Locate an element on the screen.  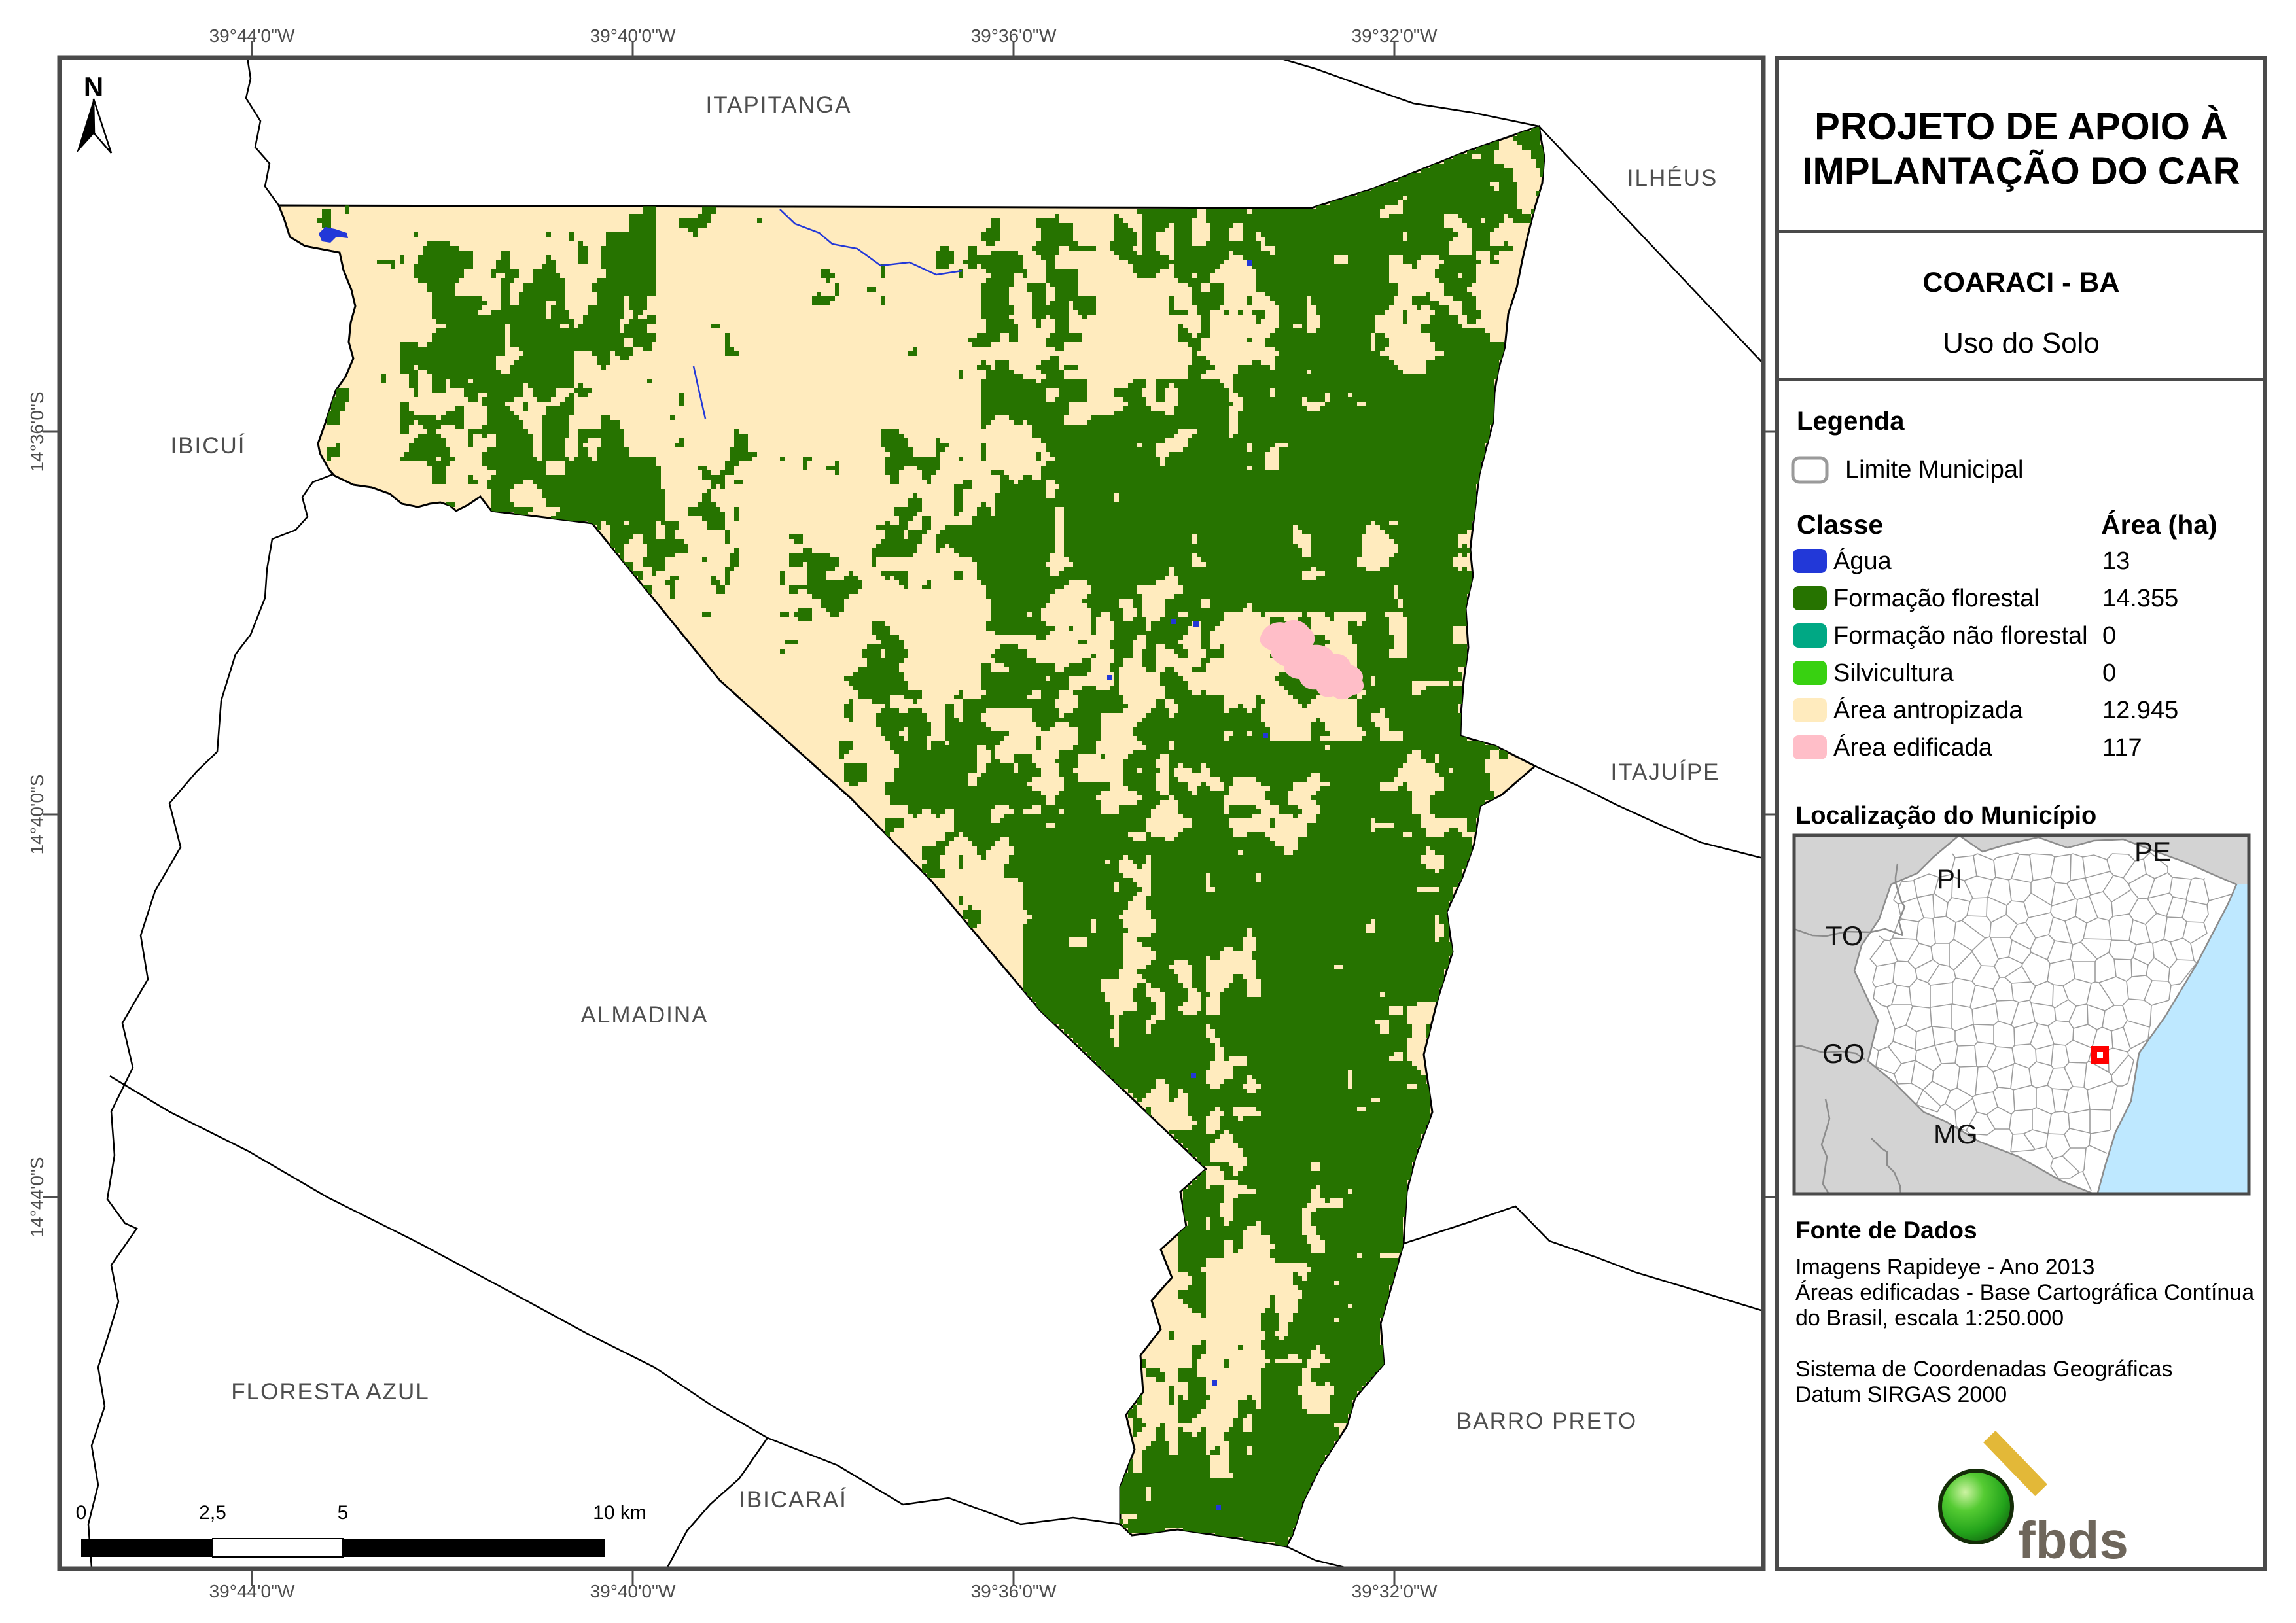
svg-text: COARACI - BA is located at coordinates (2021, 282).